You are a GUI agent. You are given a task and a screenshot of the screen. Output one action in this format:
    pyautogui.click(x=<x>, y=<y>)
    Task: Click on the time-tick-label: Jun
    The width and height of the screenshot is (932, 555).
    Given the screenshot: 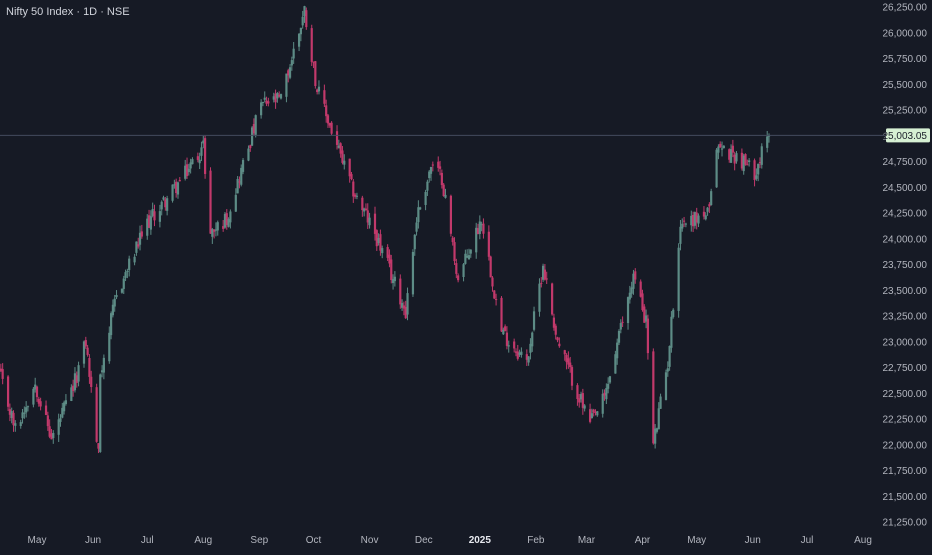 What is the action you would take?
    pyautogui.click(x=93, y=540)
    